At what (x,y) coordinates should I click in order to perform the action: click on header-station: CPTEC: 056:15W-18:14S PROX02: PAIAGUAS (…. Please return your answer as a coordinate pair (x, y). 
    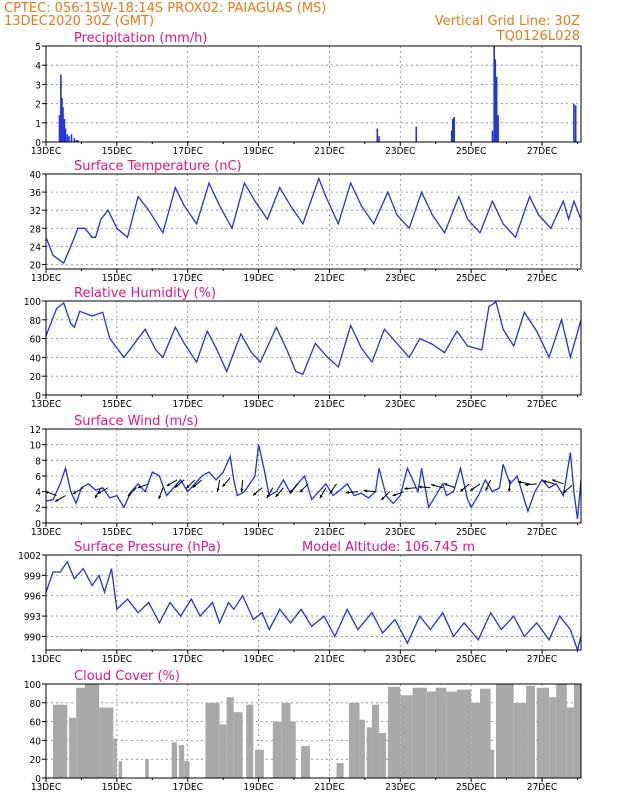
    Looking at the image, I should click on (165, 8).